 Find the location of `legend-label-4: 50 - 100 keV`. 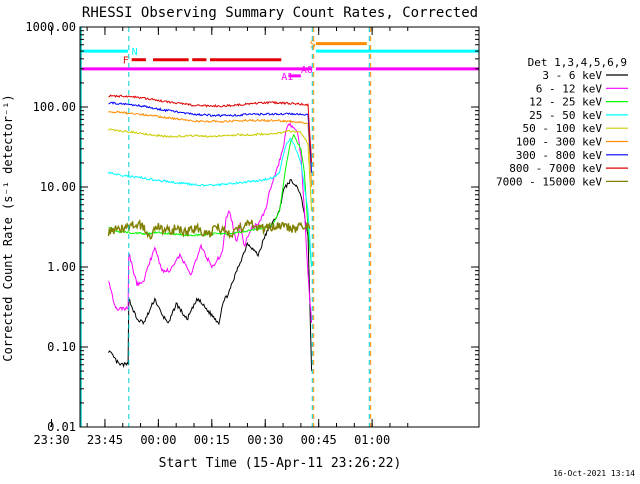

legend-label-4: 50 - 100 keV is located at coordinates (563, 128).